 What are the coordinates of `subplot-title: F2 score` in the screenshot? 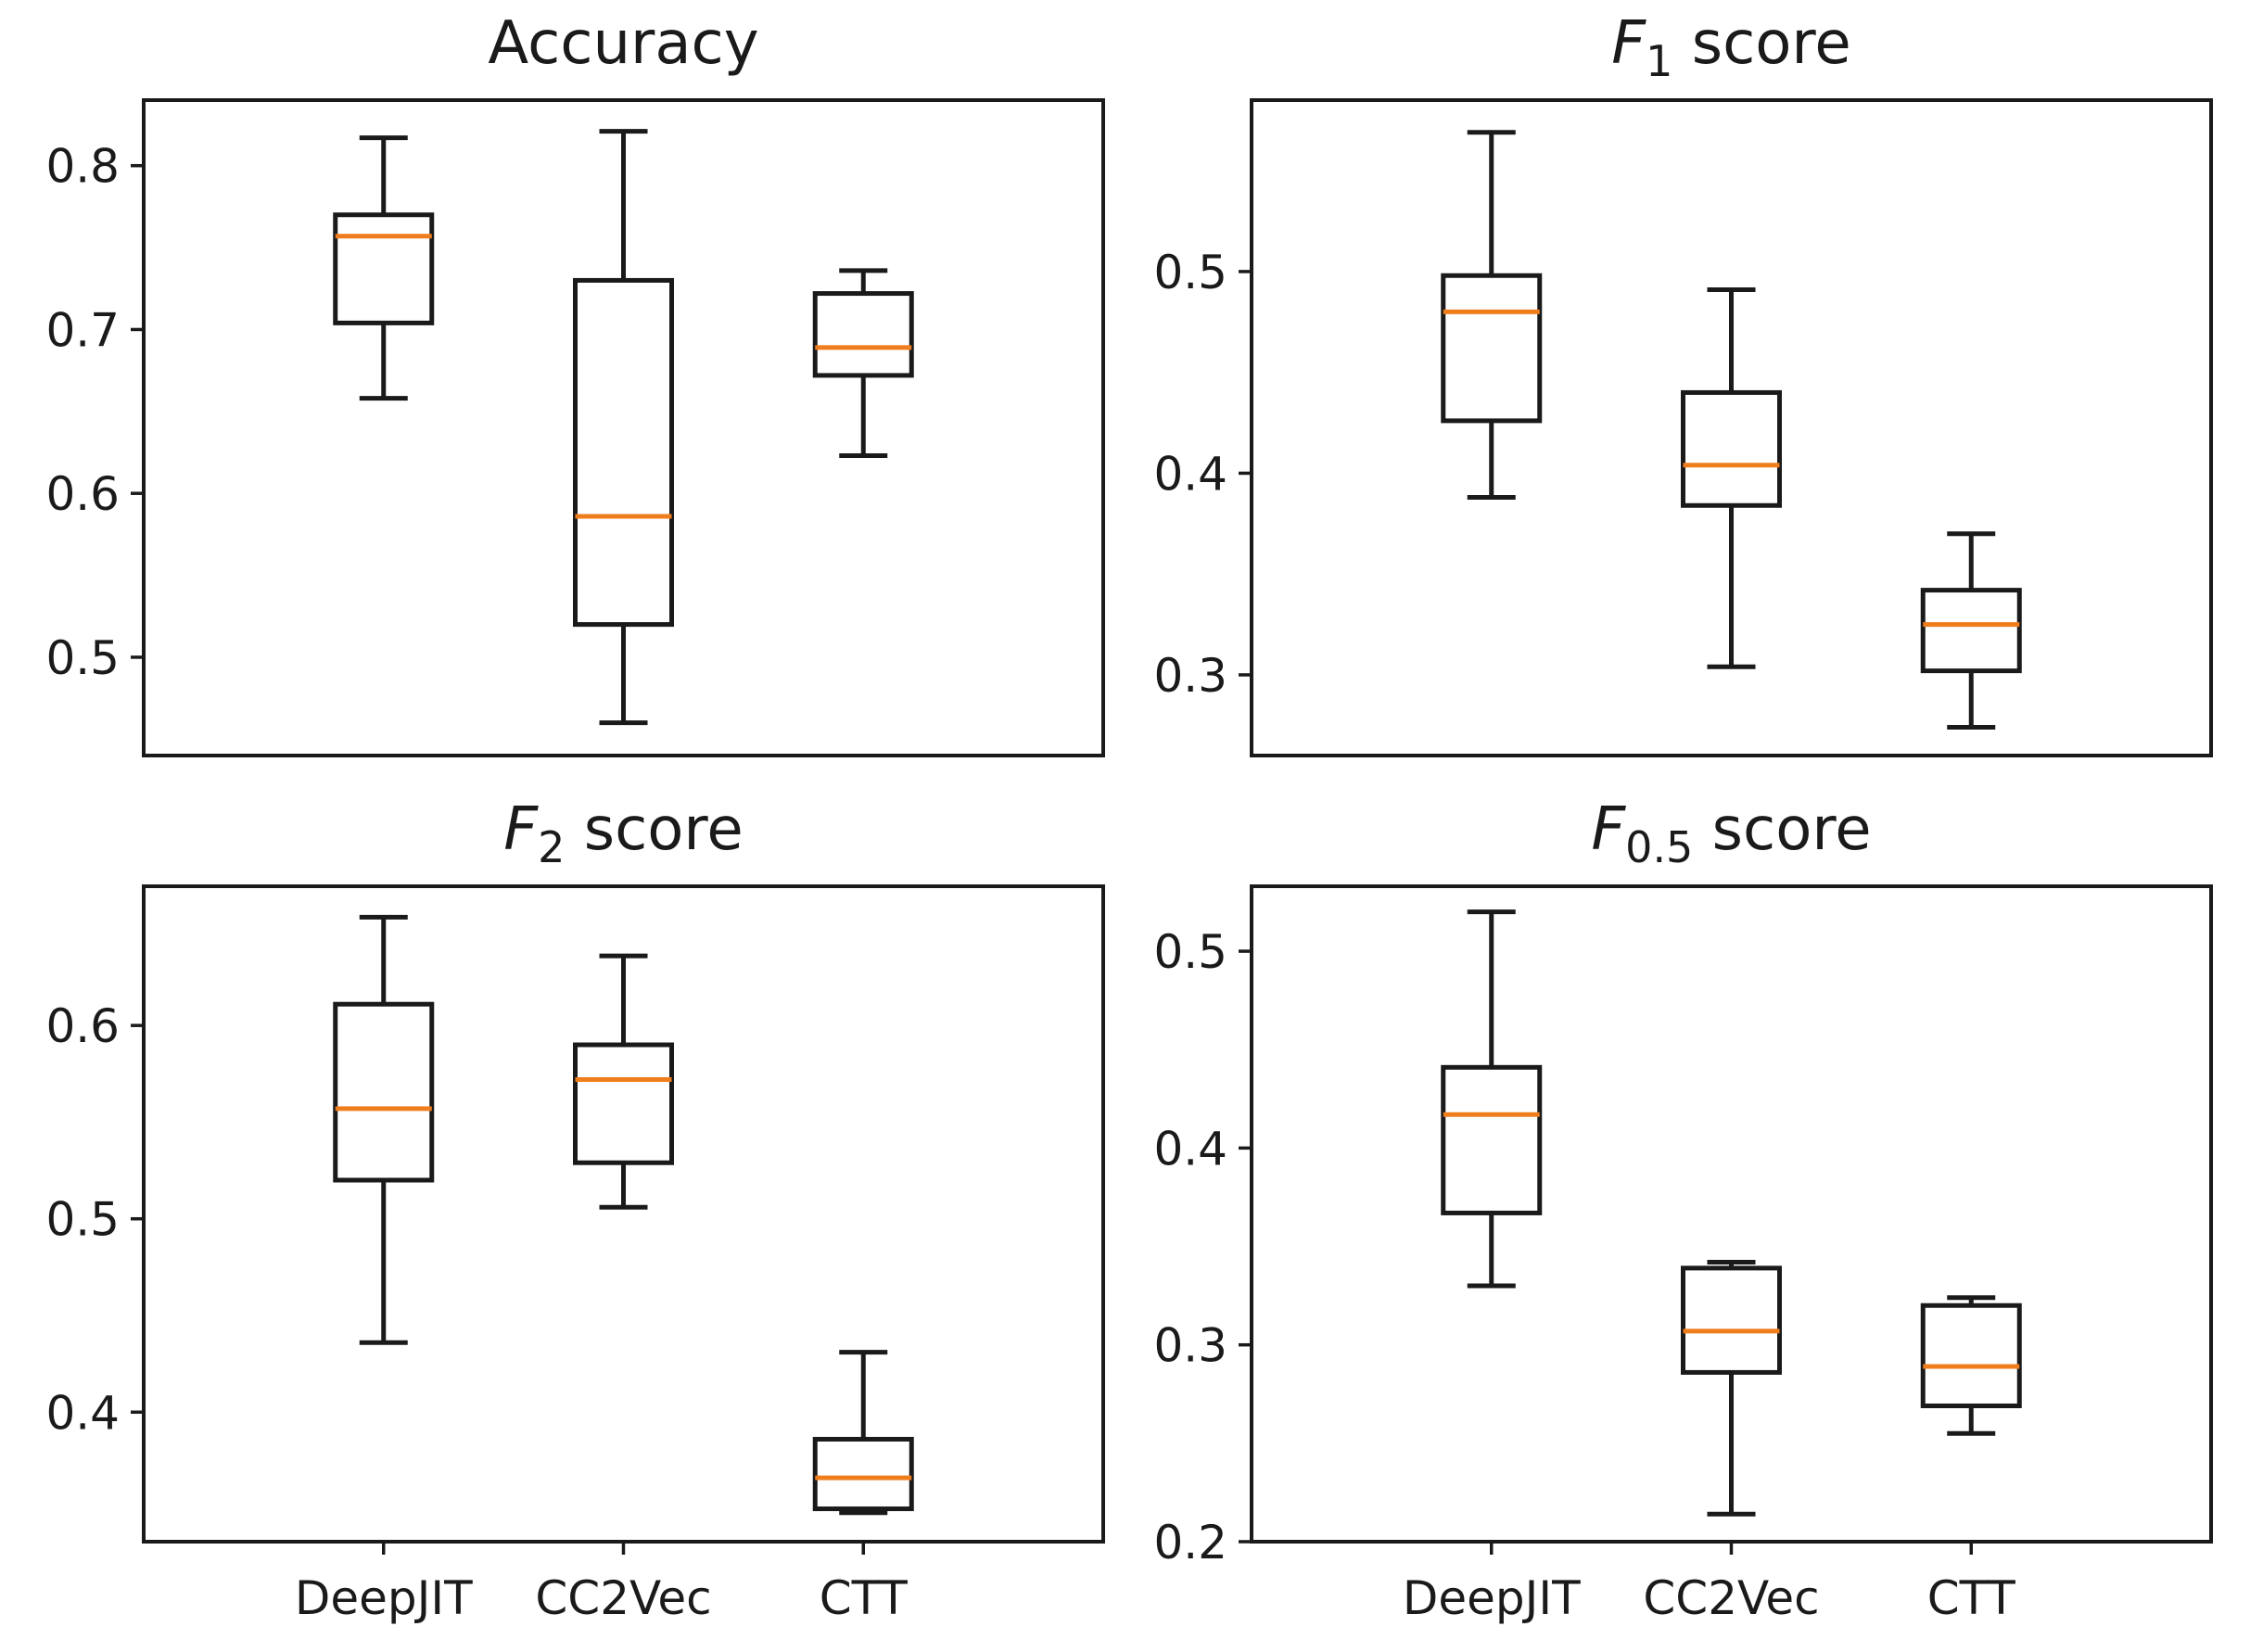 It's located at (623, 834).